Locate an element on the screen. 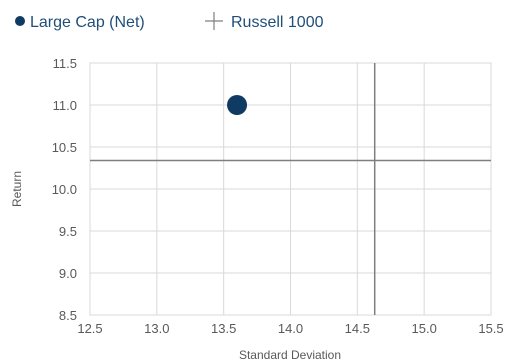  x-tick-label: 13.0 is located at coordinates (156, 328).